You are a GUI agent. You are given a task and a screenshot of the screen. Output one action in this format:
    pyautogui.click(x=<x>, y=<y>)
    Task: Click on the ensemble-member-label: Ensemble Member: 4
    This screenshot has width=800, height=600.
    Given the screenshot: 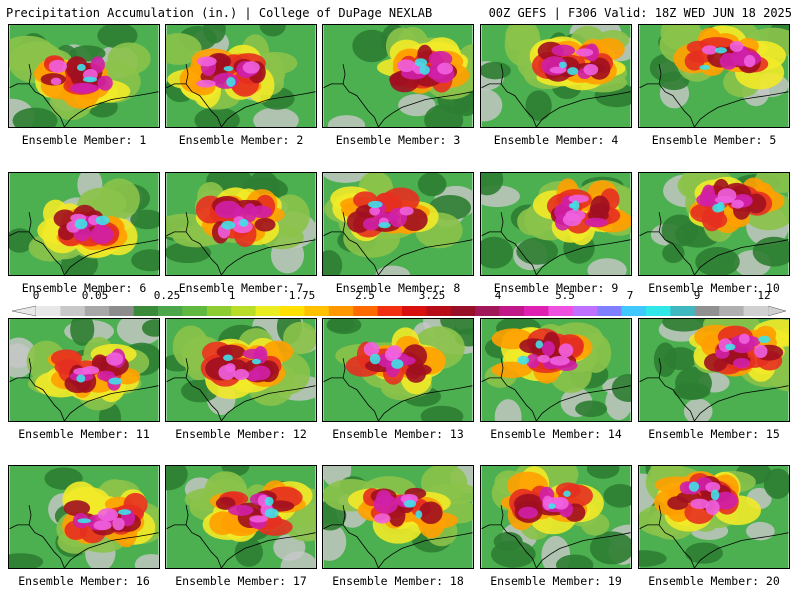 What is the action you would take?
    pyautogui.click(x=556, y=140)
    